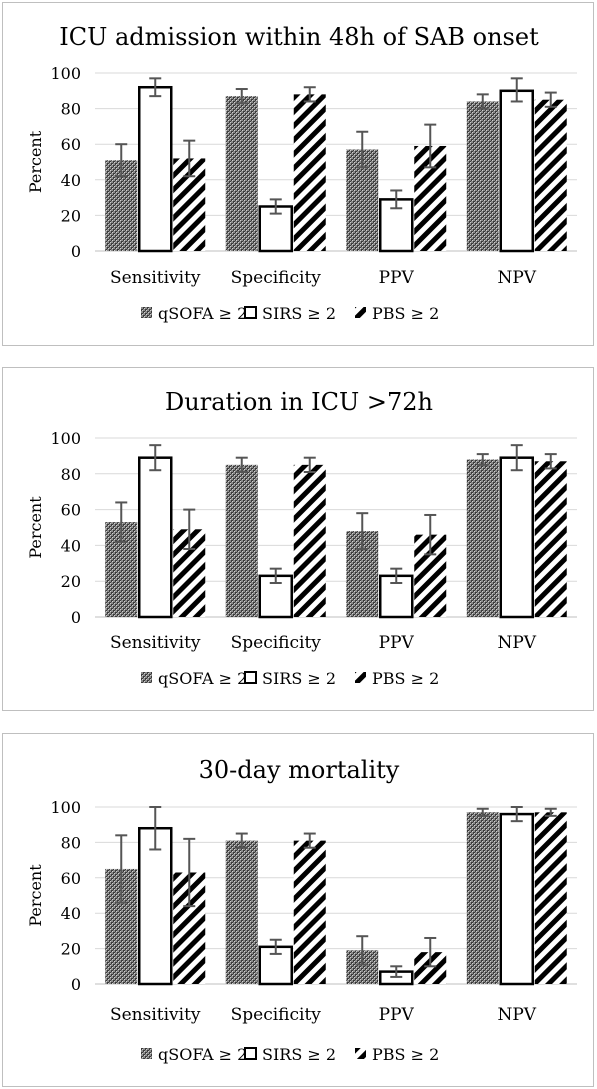 This screenshot has width=597, height=1089. What do you see at coordinates (299, 770) in the screenshot?
I see `chart-title-30-day-mortality: 30-day mortality` at bounding box center [299, 770].